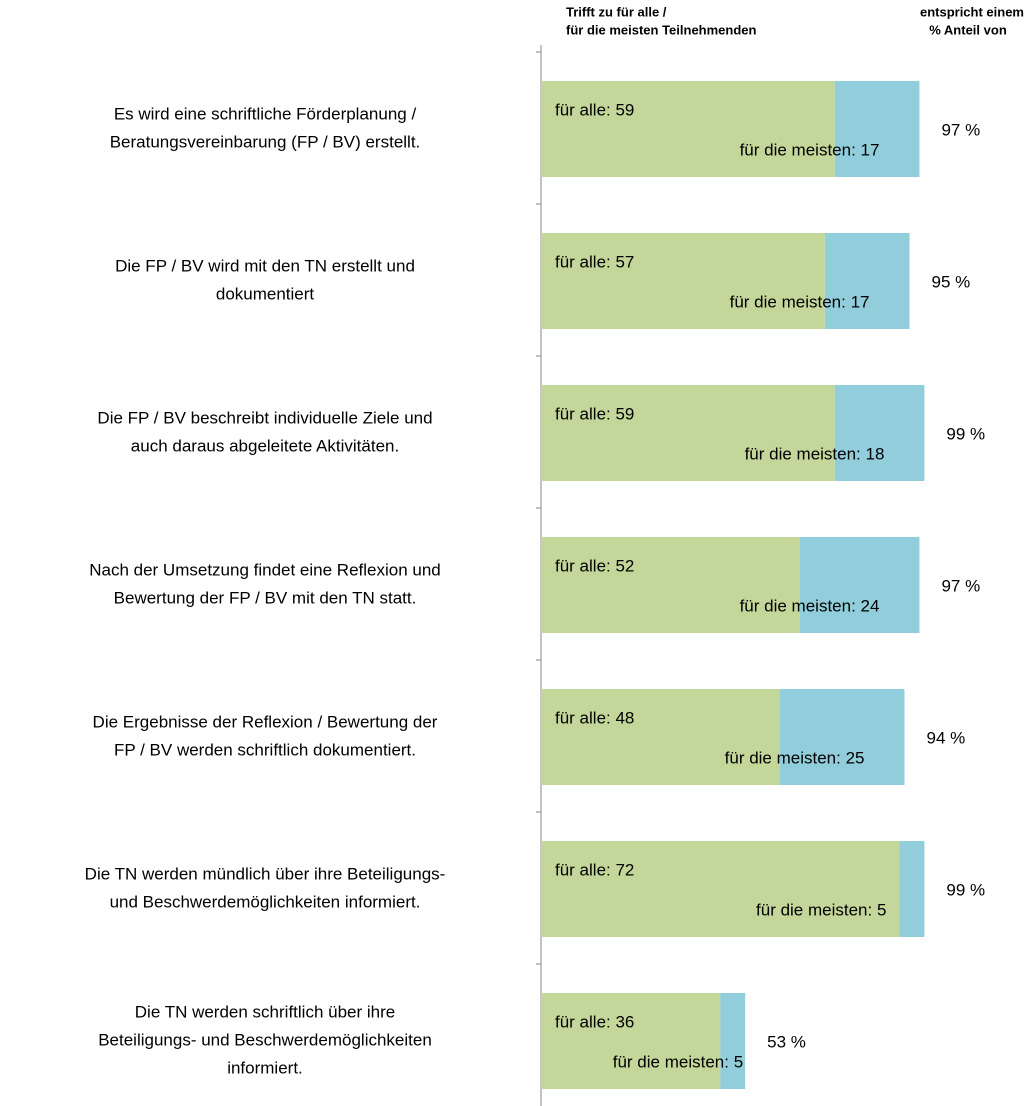 The image size is (1029, 1106). What do you see at coordinates (594, 565) in the screenshot?
I see `value-label: für alle: 52` at bounding box center [594, 565].